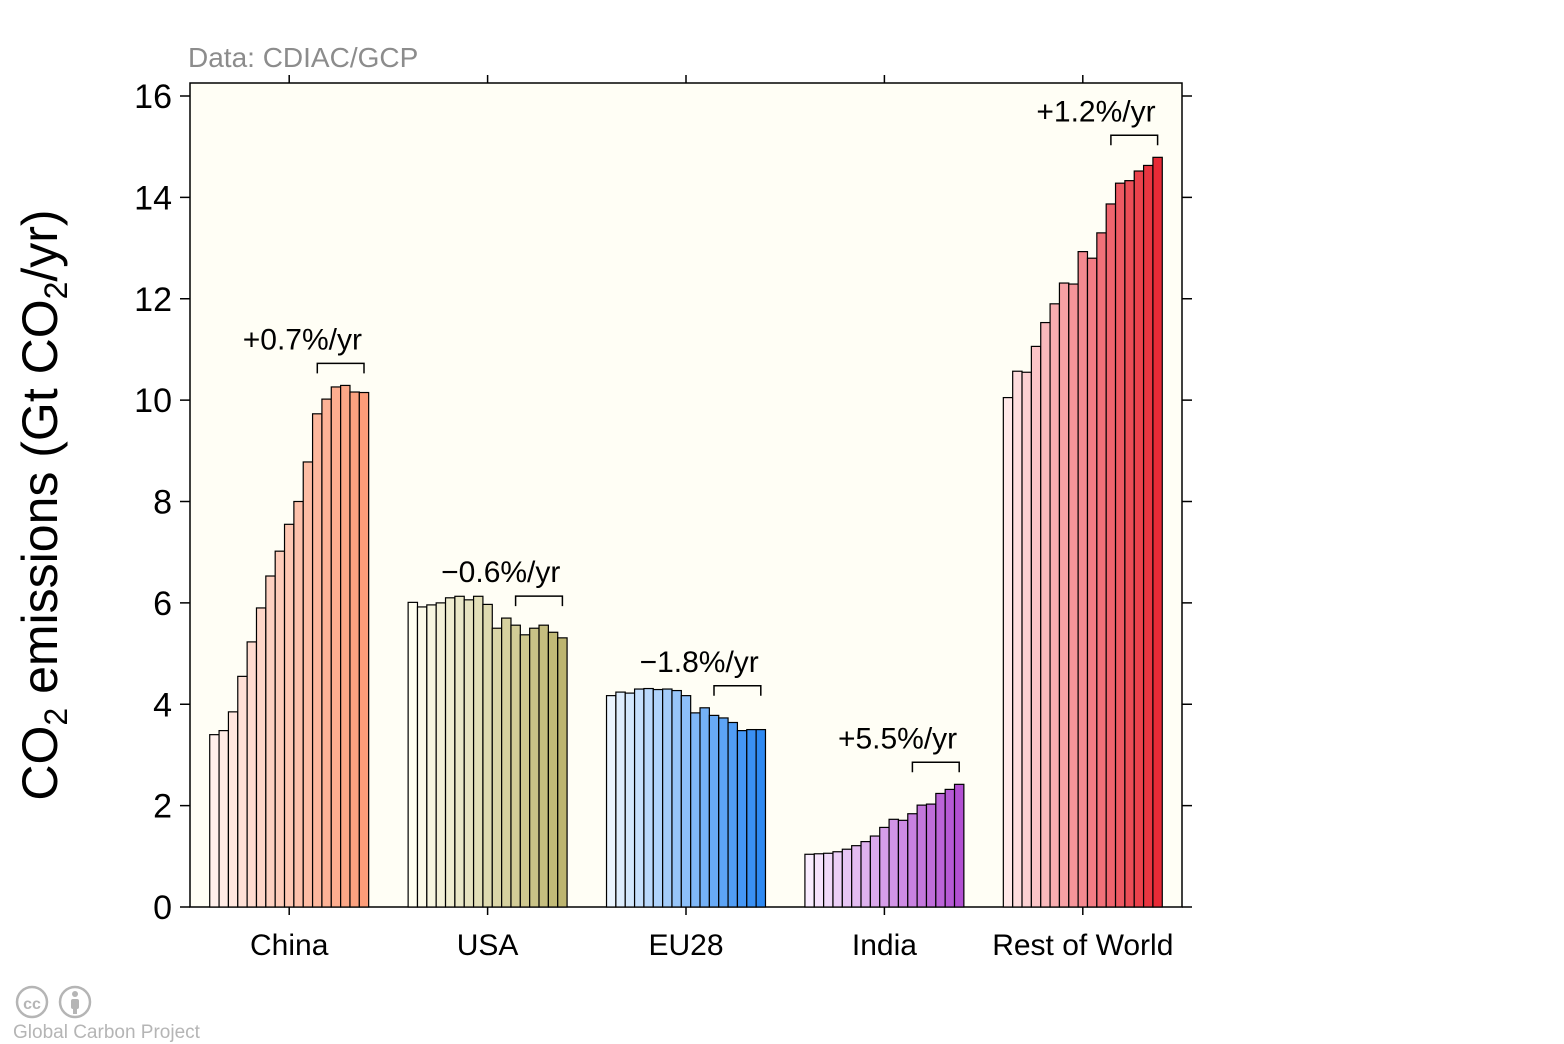 Image resolution: width=1564 pixels, height=1044 pixels. Describe the element at coordinates (1095, 111) in the screenshot. I see `growth-rate-label: +1.2%/yr` at that location.